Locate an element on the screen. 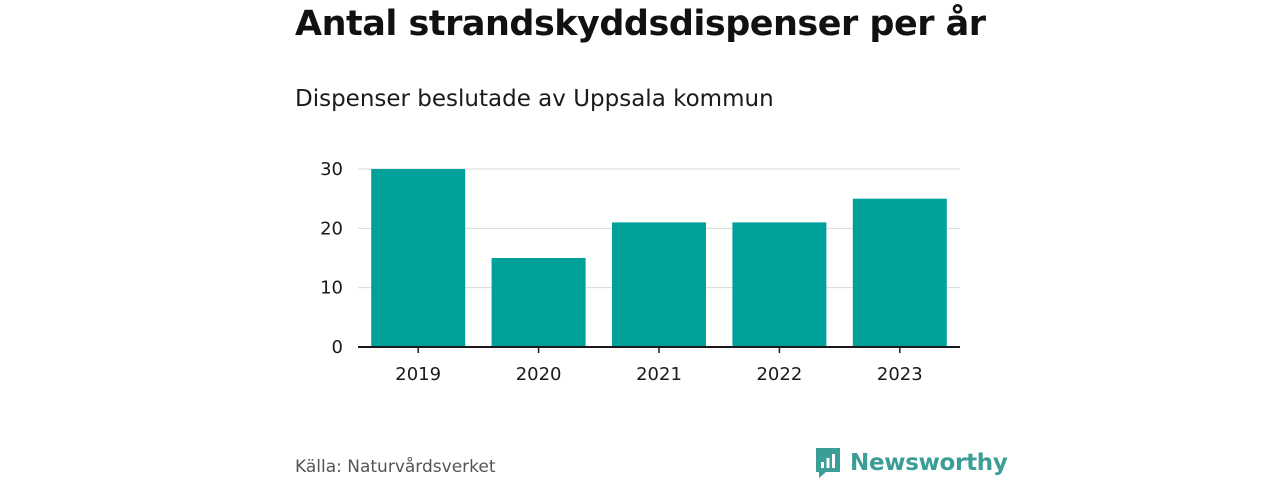  bar-2022 is located at coordinates (779, 284).